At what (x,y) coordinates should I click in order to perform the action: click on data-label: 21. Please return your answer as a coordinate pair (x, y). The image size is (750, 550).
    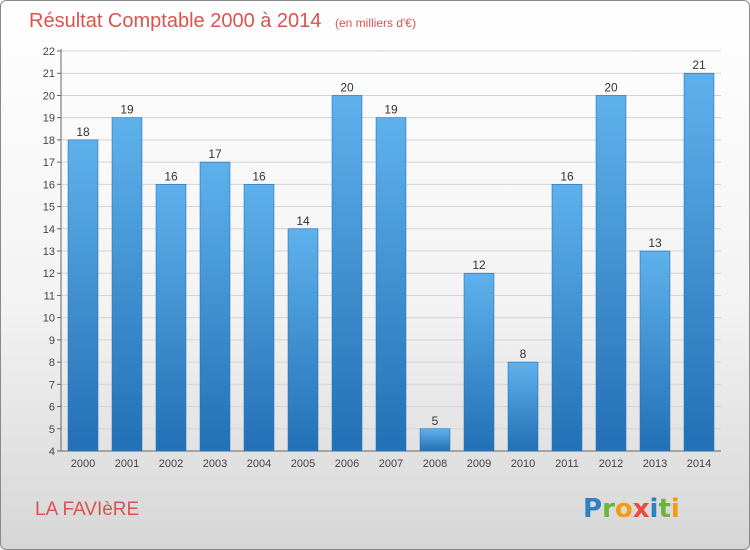
    Looking at the image, I should click on (699, 65).